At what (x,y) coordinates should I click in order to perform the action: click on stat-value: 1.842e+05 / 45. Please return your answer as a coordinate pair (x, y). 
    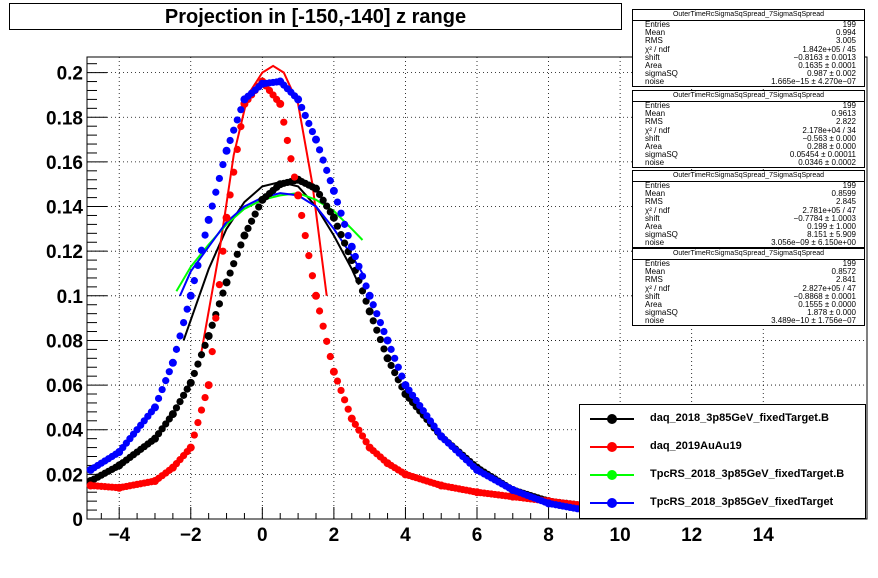
    Looking at the image, I should click on (829, 49).